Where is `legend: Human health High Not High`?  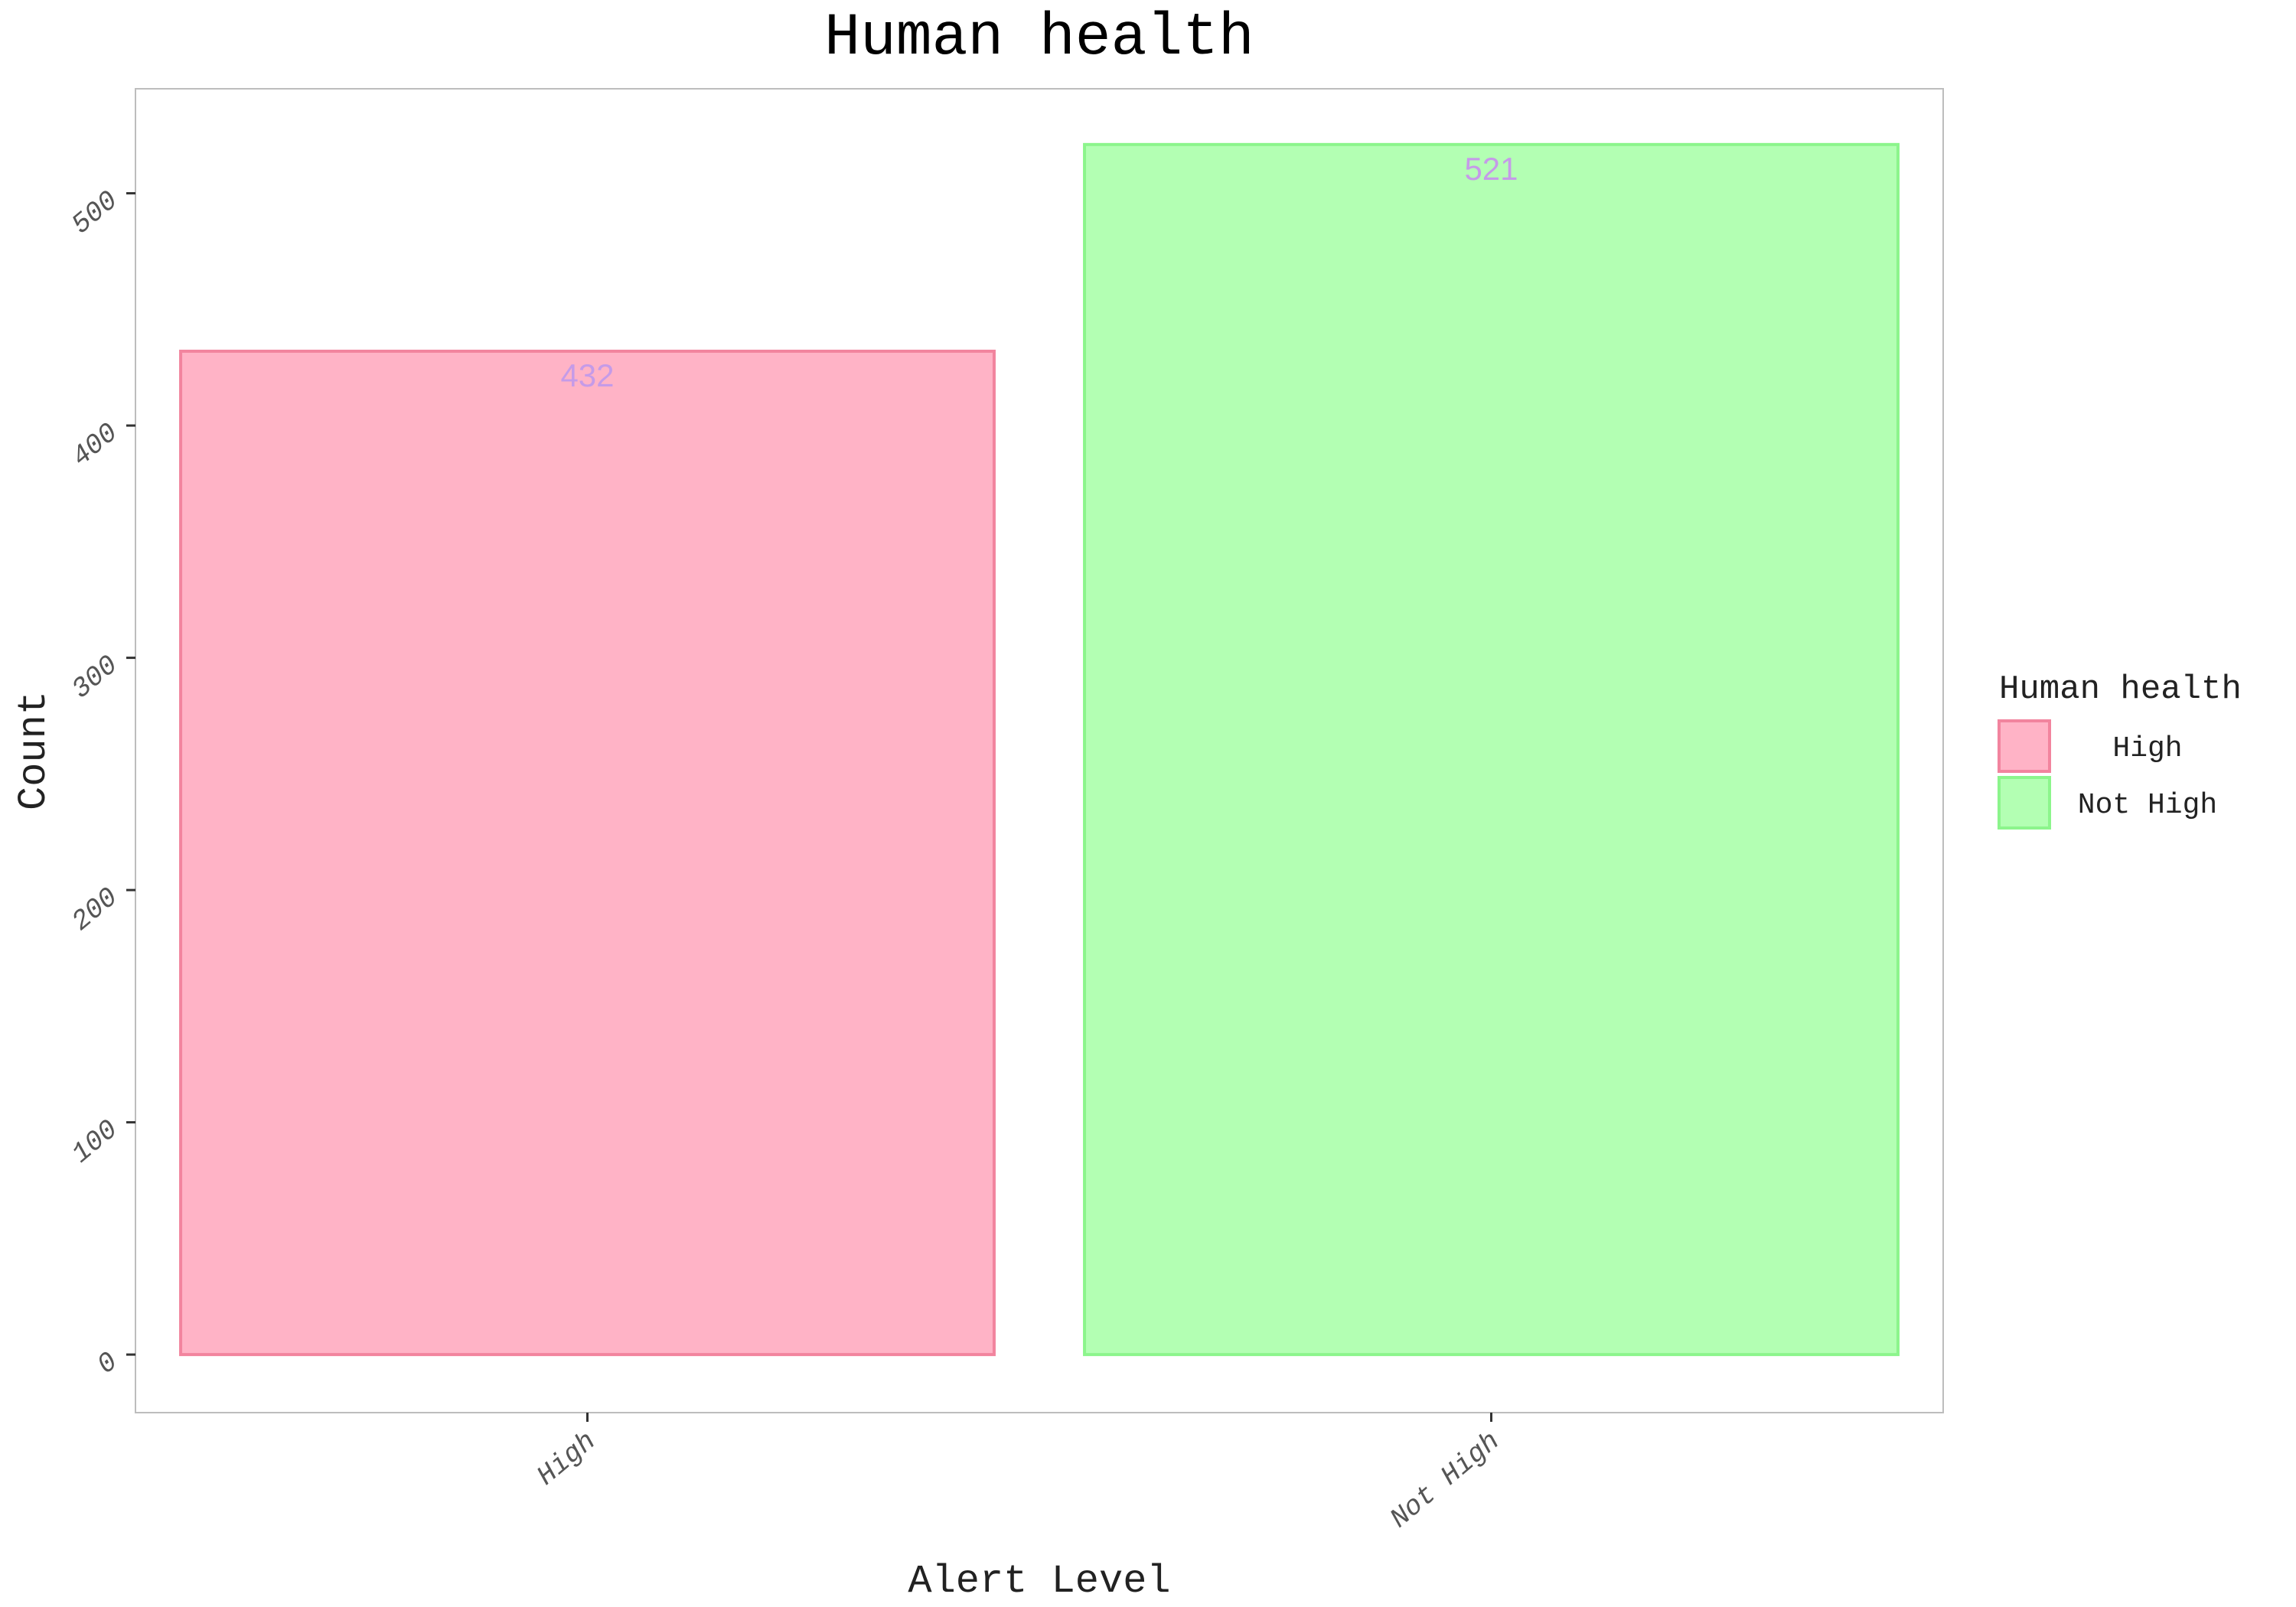 legend: Human health High Not High is located at coordinates (2120, 750).